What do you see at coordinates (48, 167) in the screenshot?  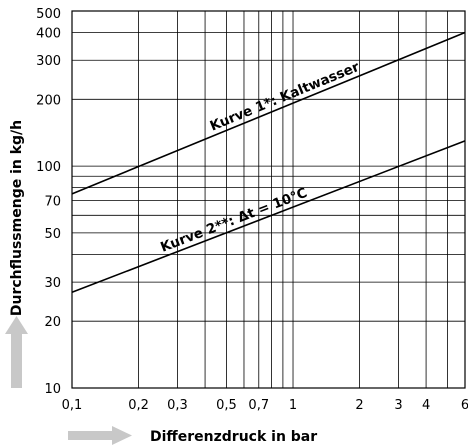 I see `y-tick-label: 100` at bounding box center [48, 167].